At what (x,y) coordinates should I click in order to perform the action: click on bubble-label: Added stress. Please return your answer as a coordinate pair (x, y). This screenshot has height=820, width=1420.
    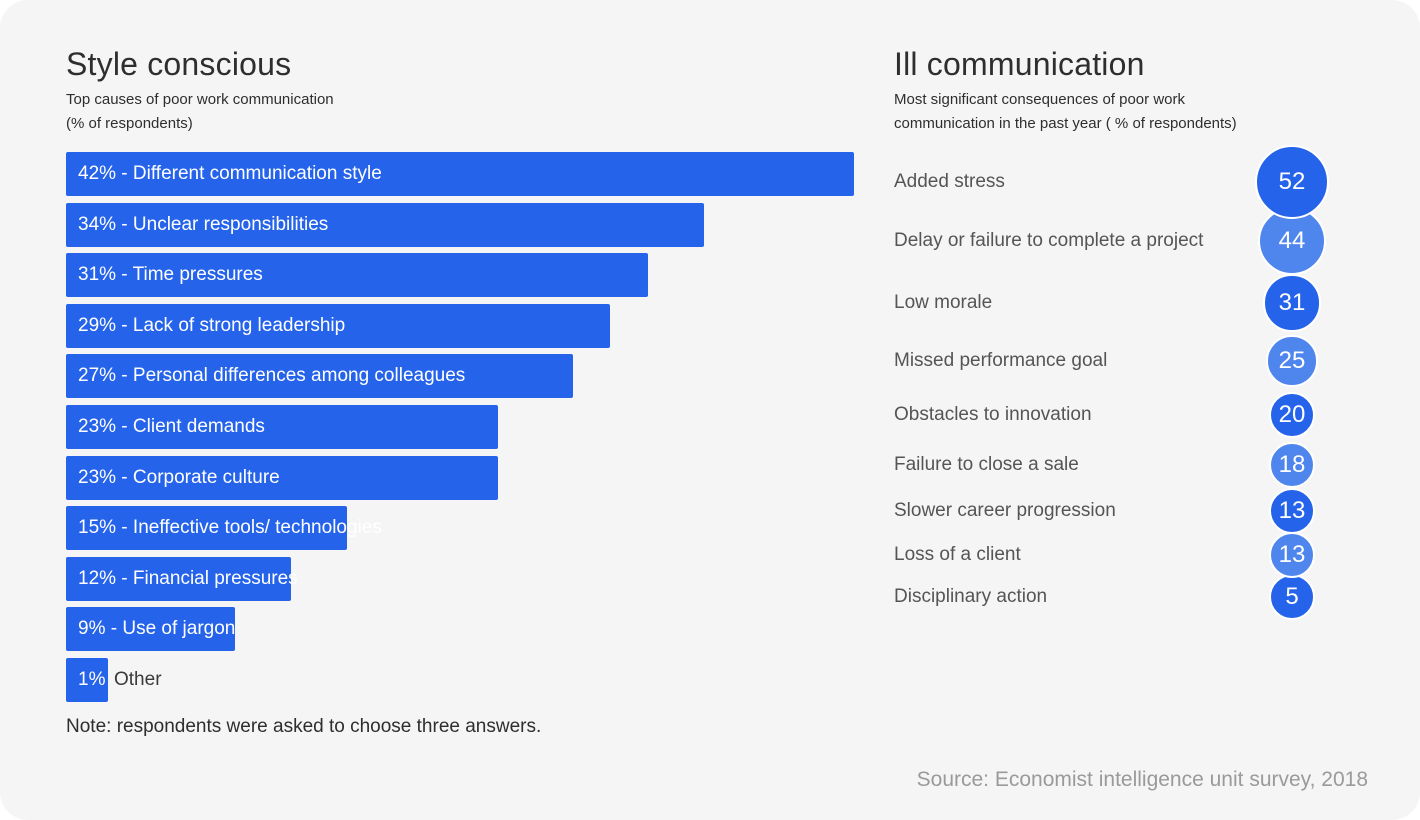
    Looking at the image, I should click on (949, 181).